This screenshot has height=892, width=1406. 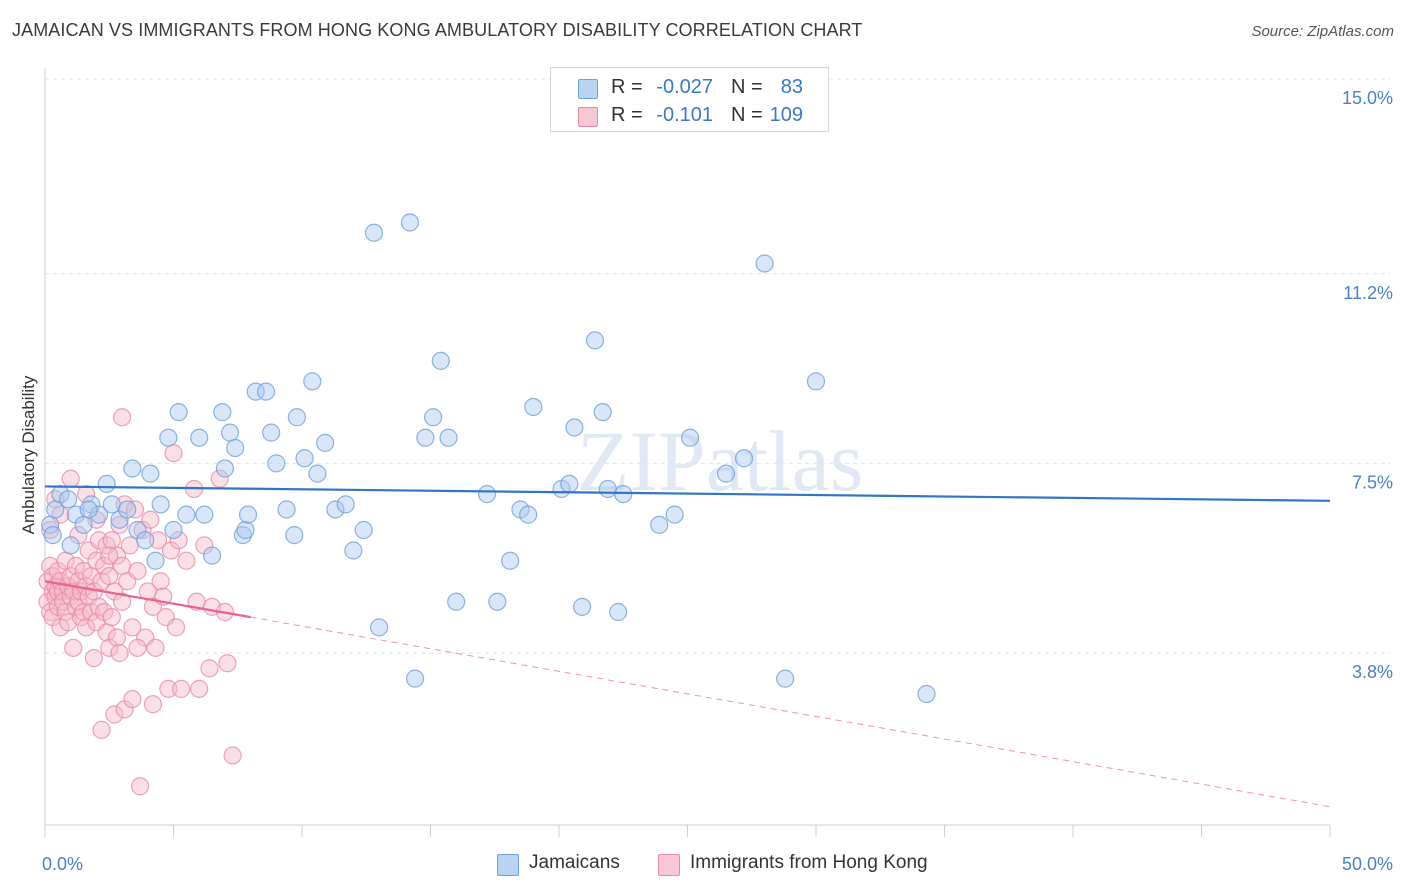 I want to click on series-hong-kong, so click(x=140, y=602).